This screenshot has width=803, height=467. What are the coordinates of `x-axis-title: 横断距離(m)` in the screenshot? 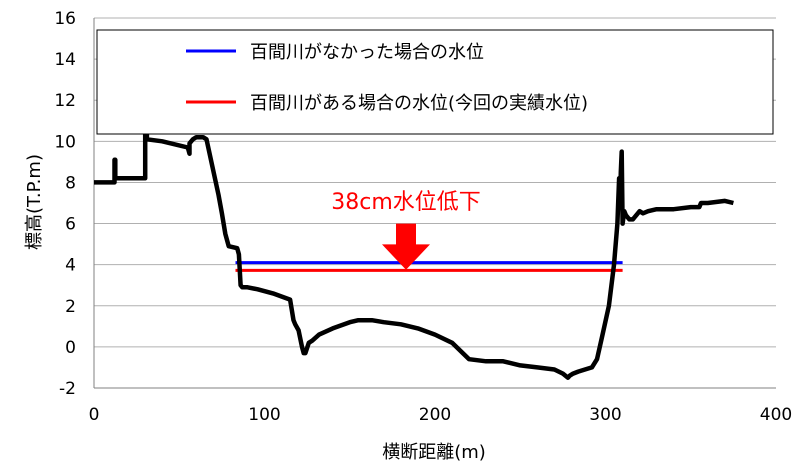 It's located at (434, 452).